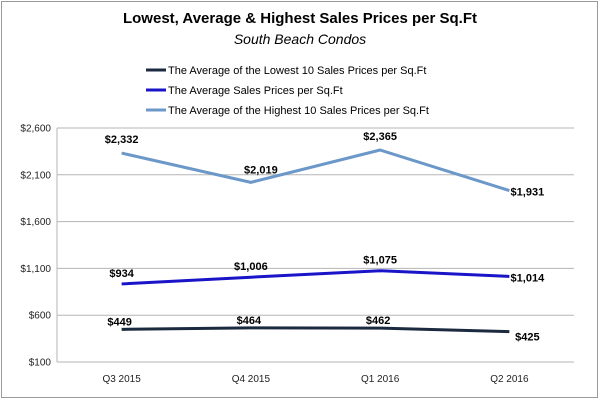  I want to click on data-label: $464, so click(249, 321).